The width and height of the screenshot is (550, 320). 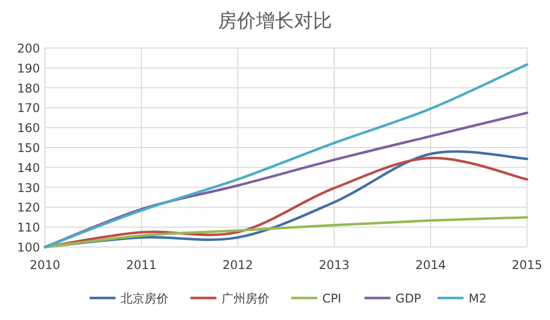 I want to click on y-tick-label: 140, so click(x=28, y=167).